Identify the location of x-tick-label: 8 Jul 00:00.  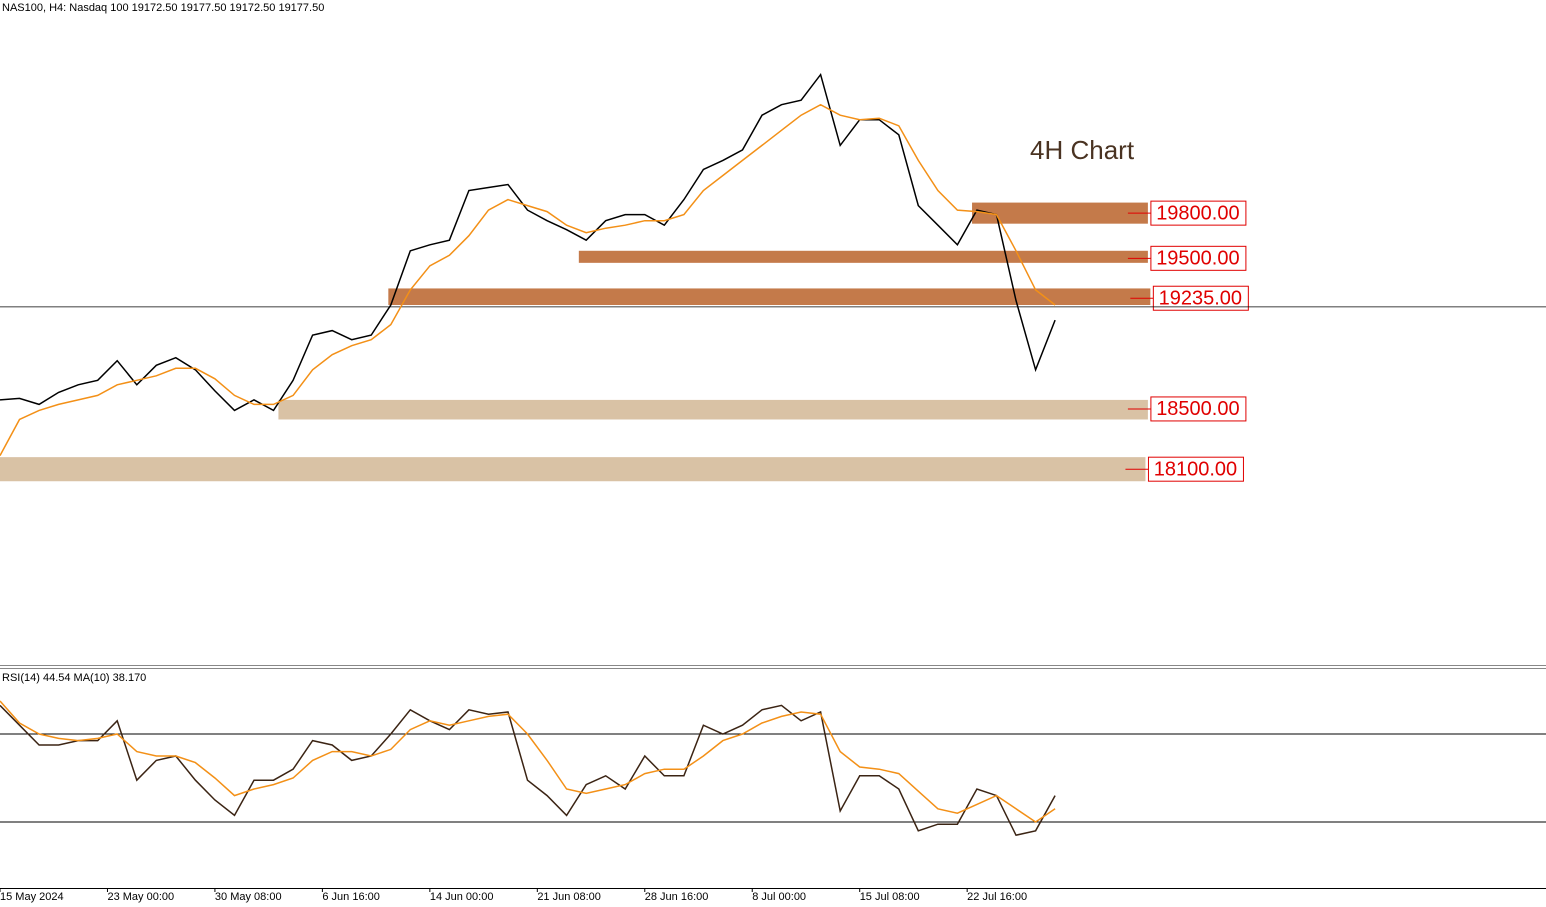
(779, 897).